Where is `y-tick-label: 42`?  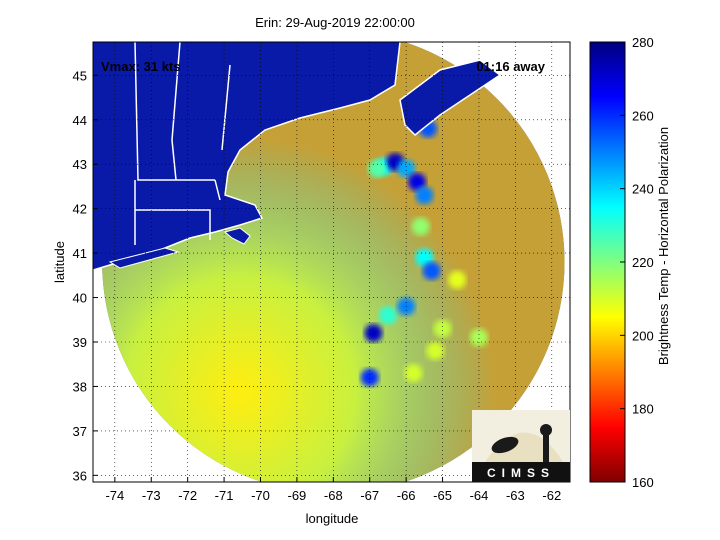 y-tick-label: 42 is located at coordinates (80, 209).